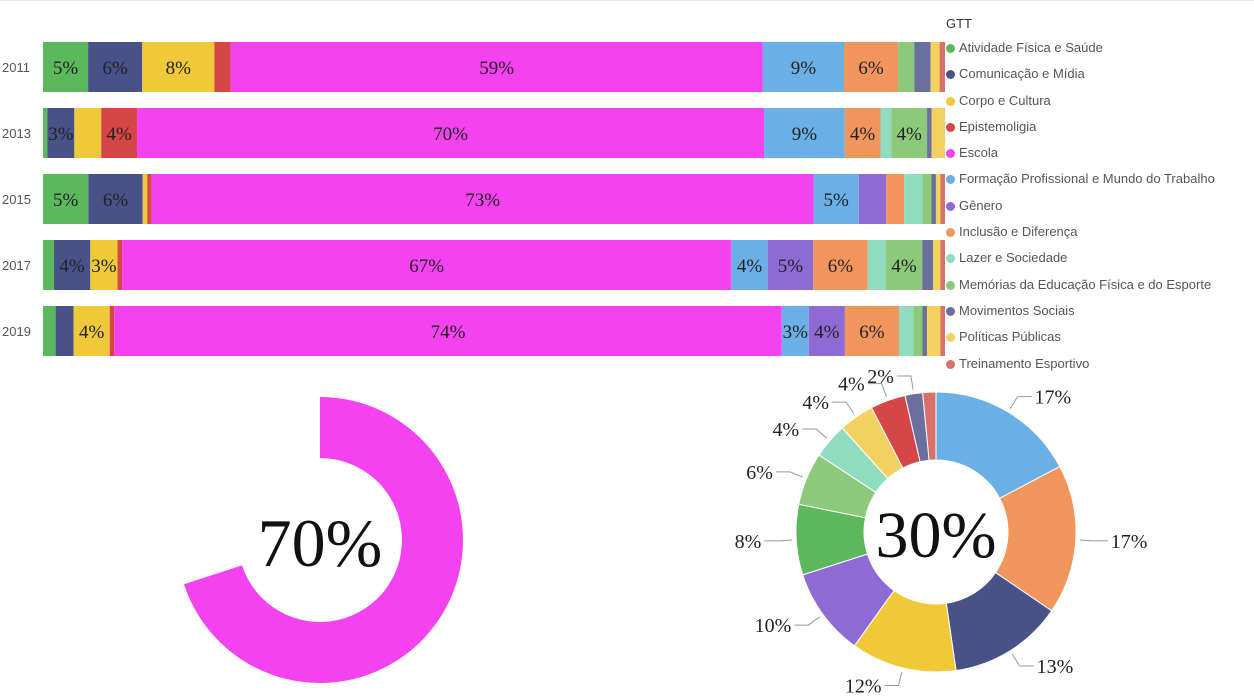 Image resolution: width=1254 pixels, height=699 pixels. I want to click on slice-label: 4%, so click(815, 403).